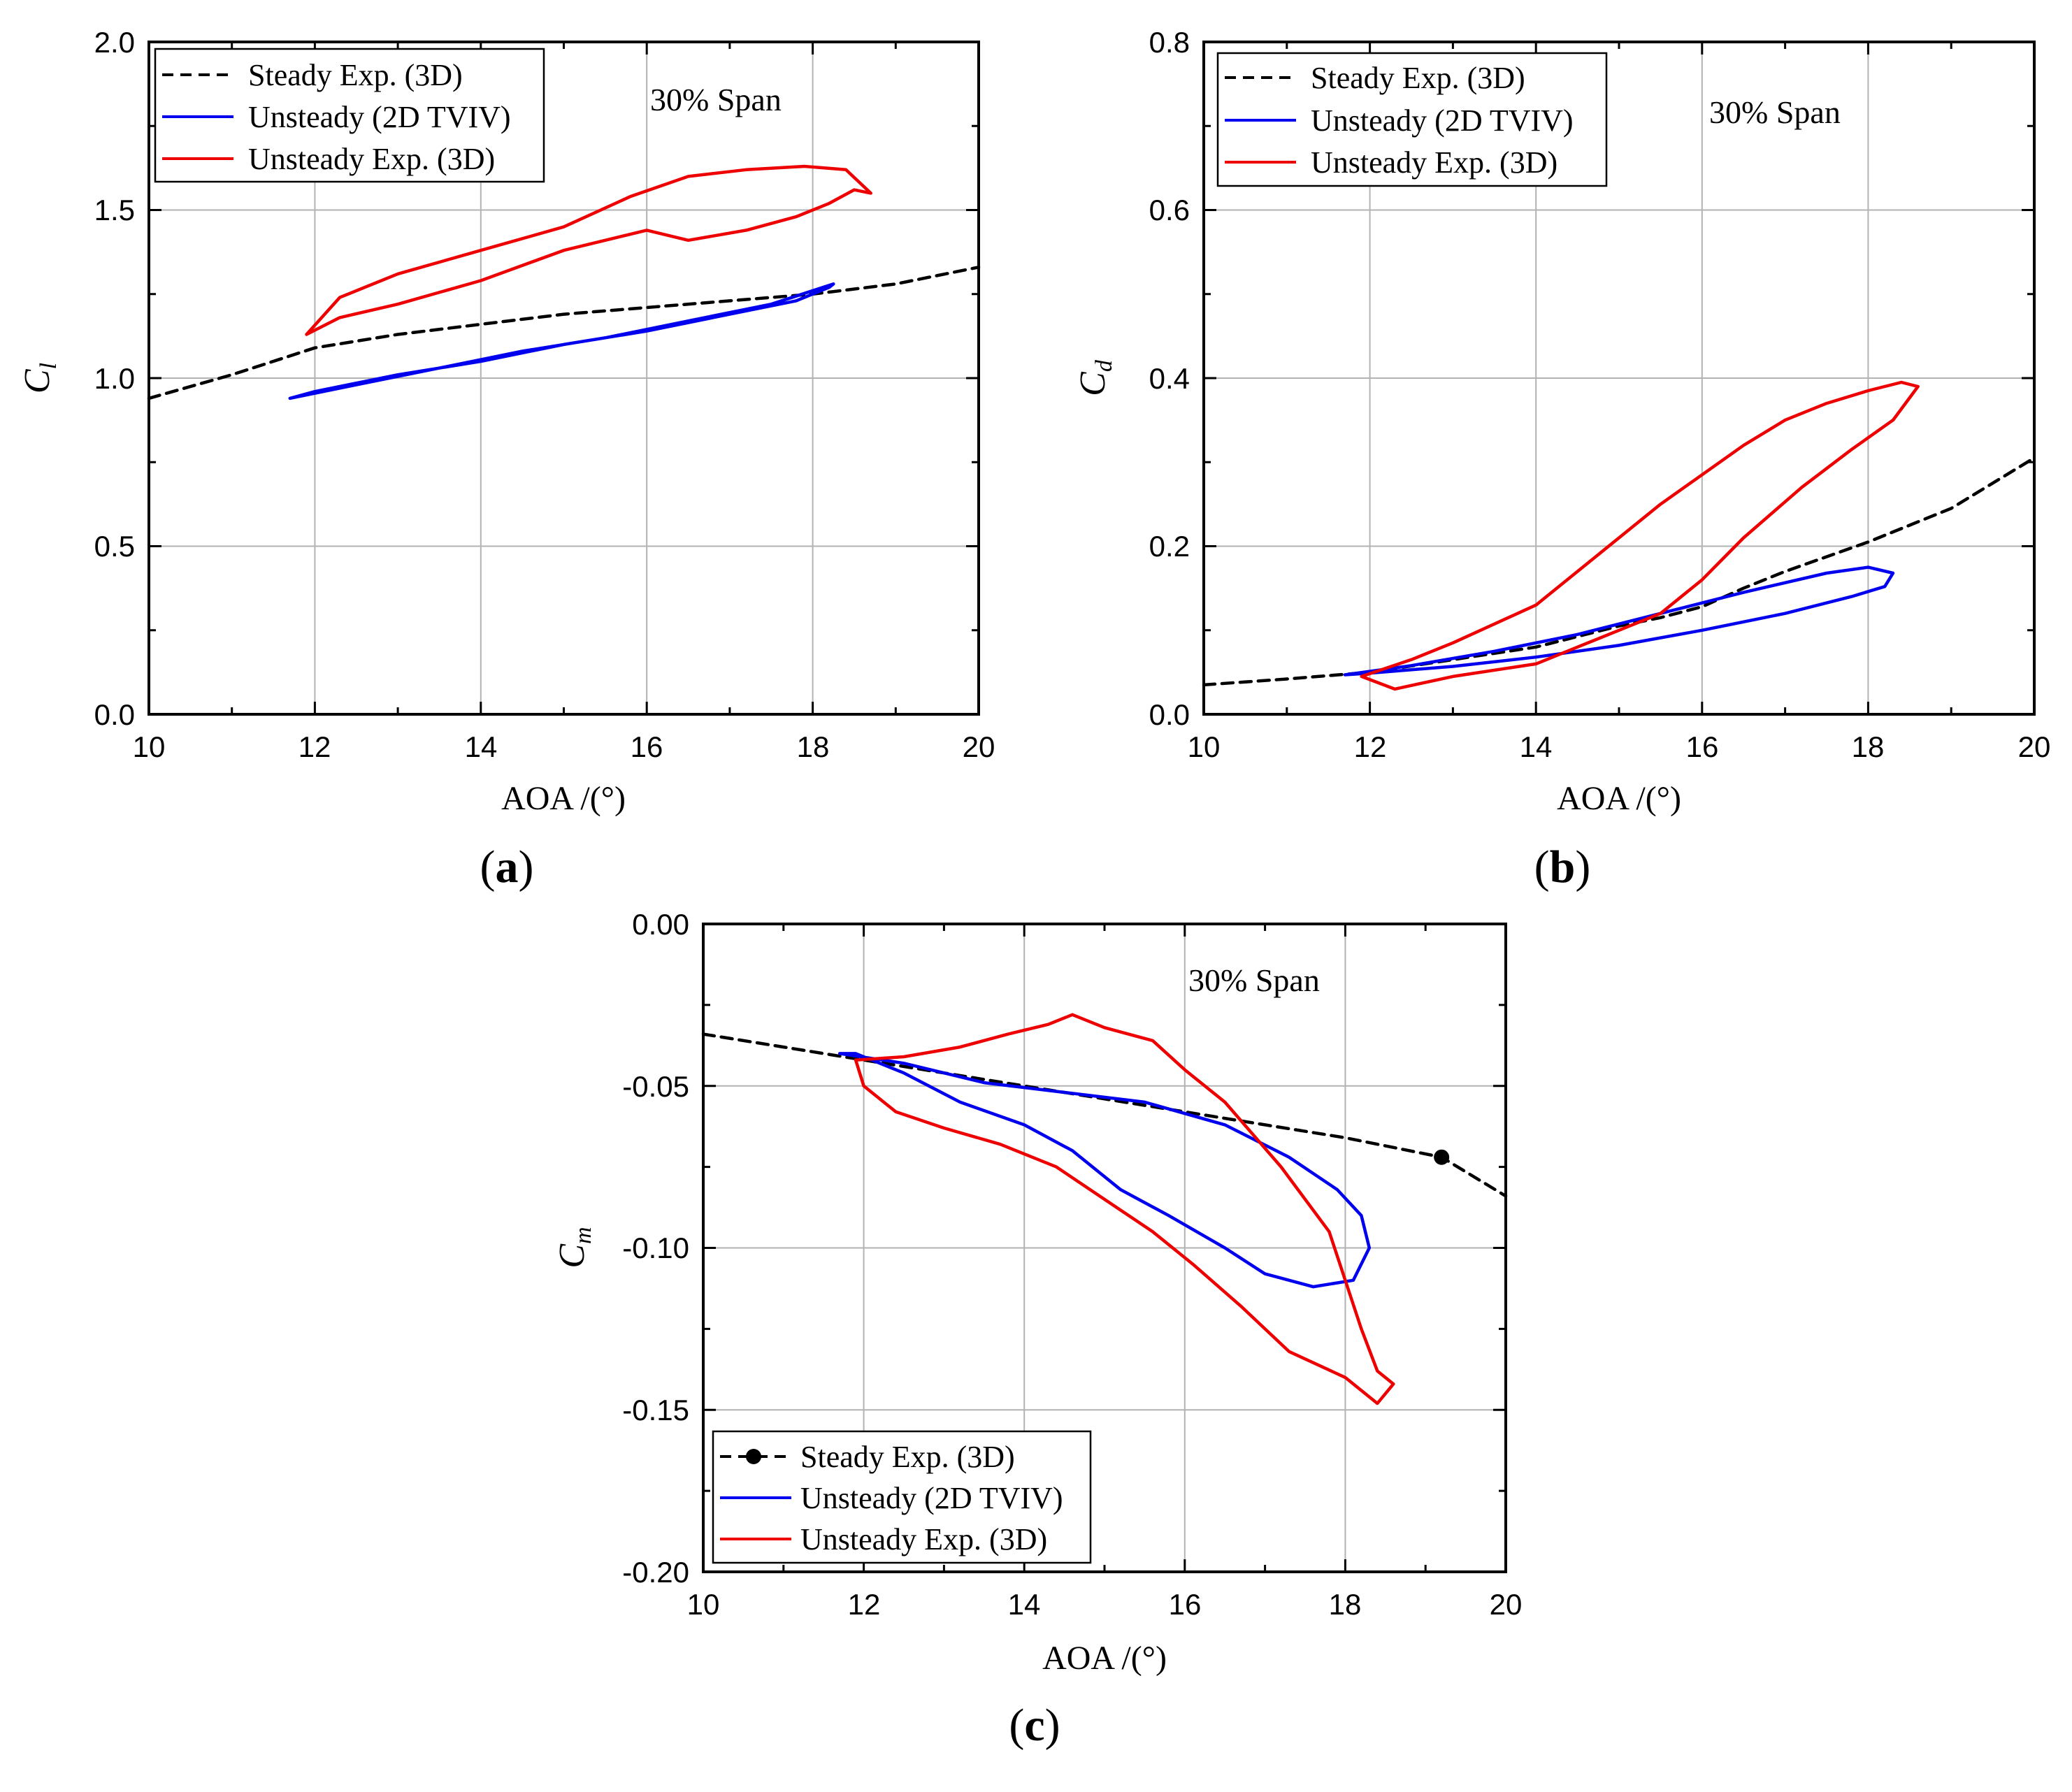 The width and height of the screenshot is (2072, 1792). Describe the element at coordinates (1619, 621) in the screenshot. I see `panel-b-series-unsteady-2d-tviv` at that location.